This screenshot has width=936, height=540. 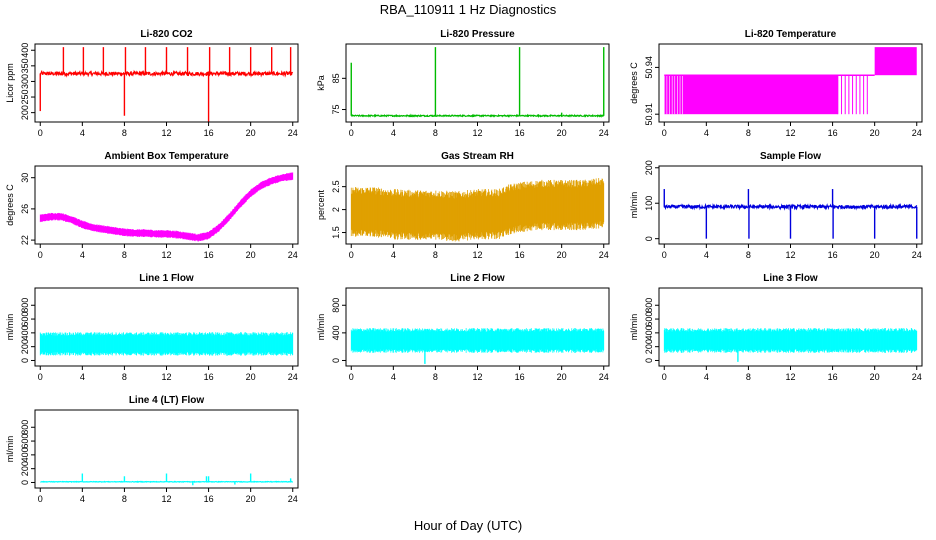 I want to click on y-axis-label: percent, so click(x=321, y=204).